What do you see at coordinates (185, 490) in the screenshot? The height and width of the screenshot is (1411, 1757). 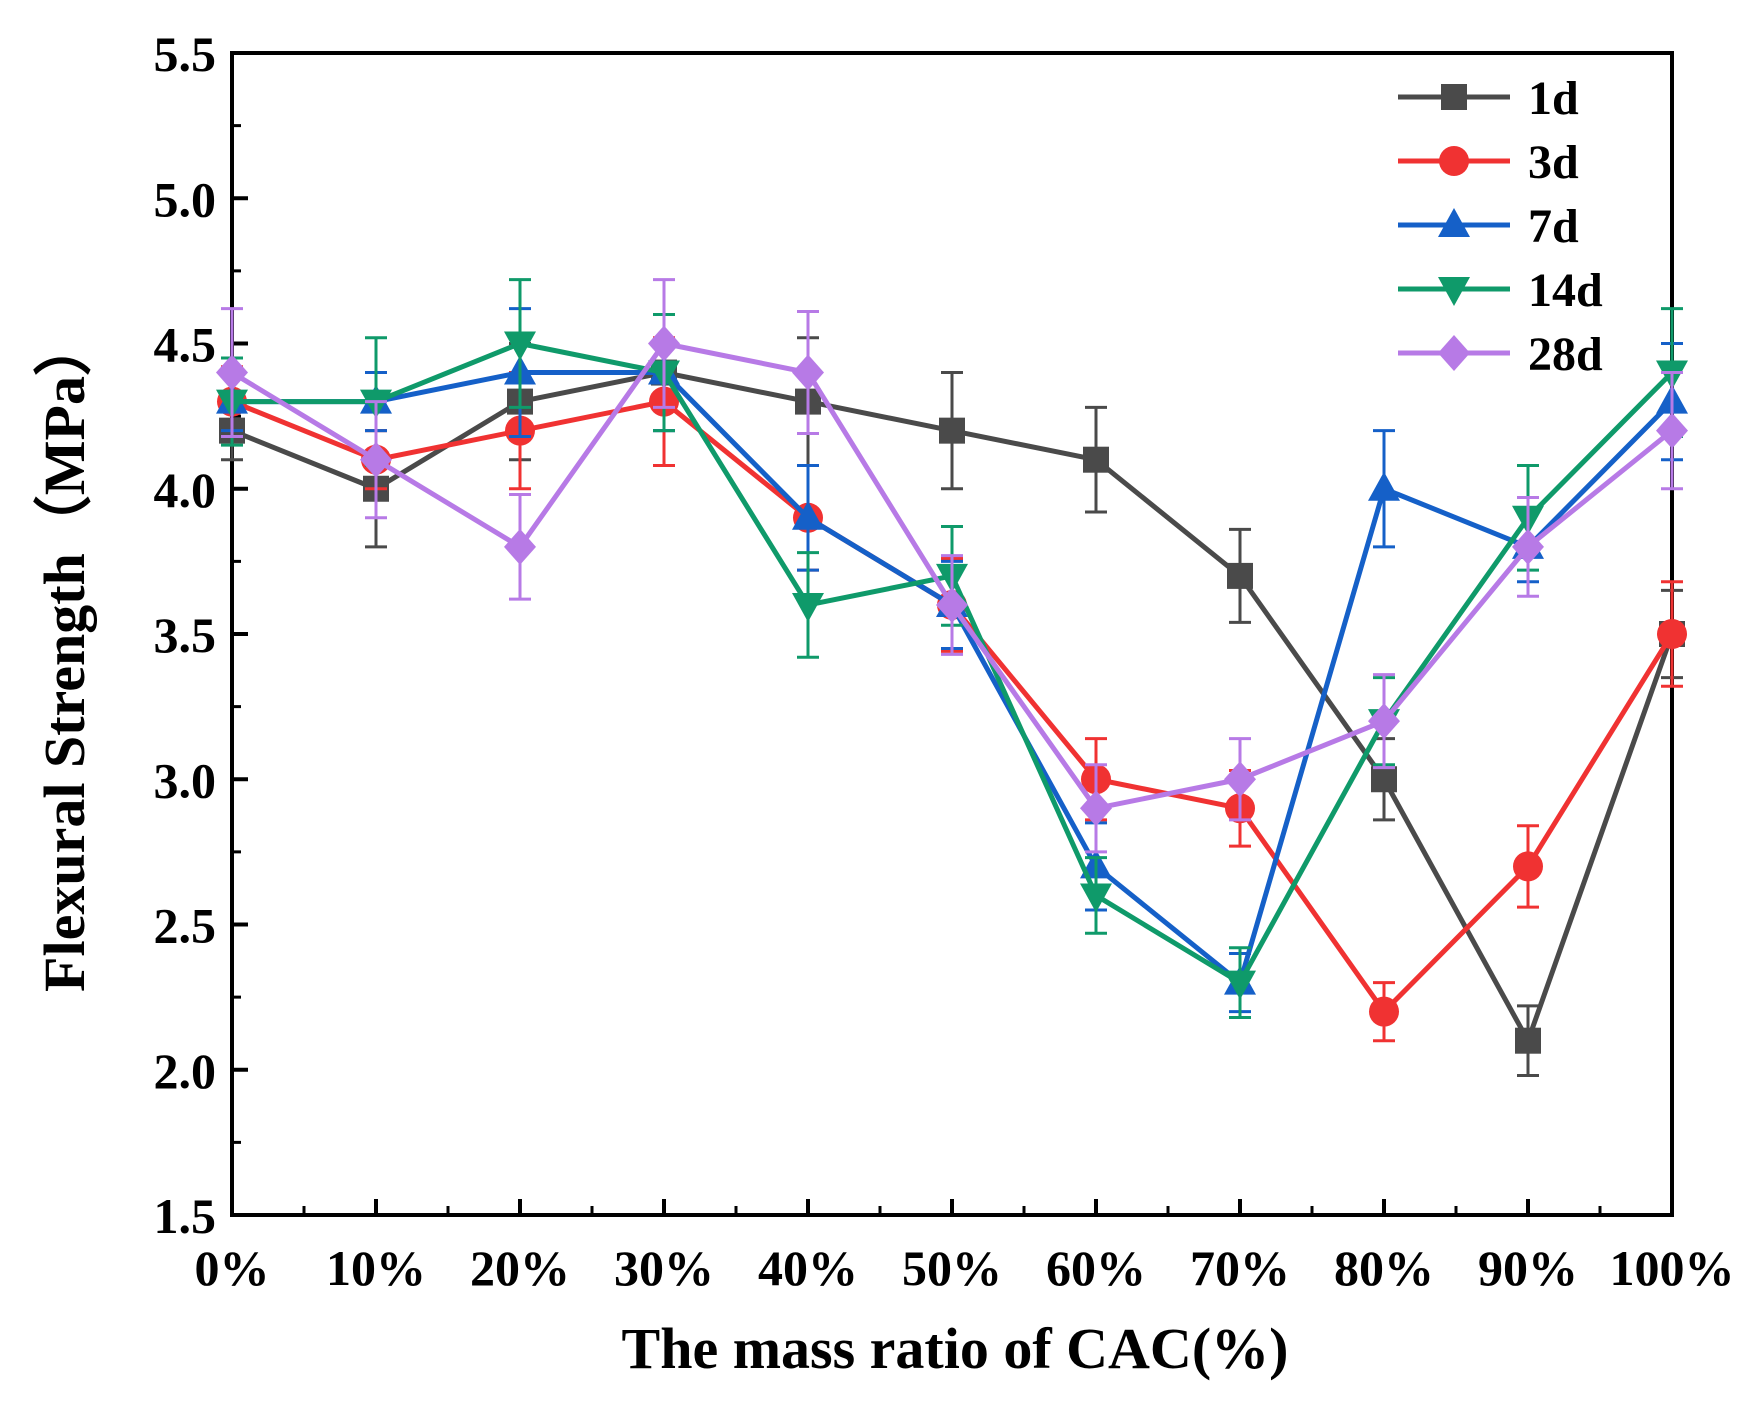 I see `y-tick-label: 4.0` at bounding box center [185, 490].